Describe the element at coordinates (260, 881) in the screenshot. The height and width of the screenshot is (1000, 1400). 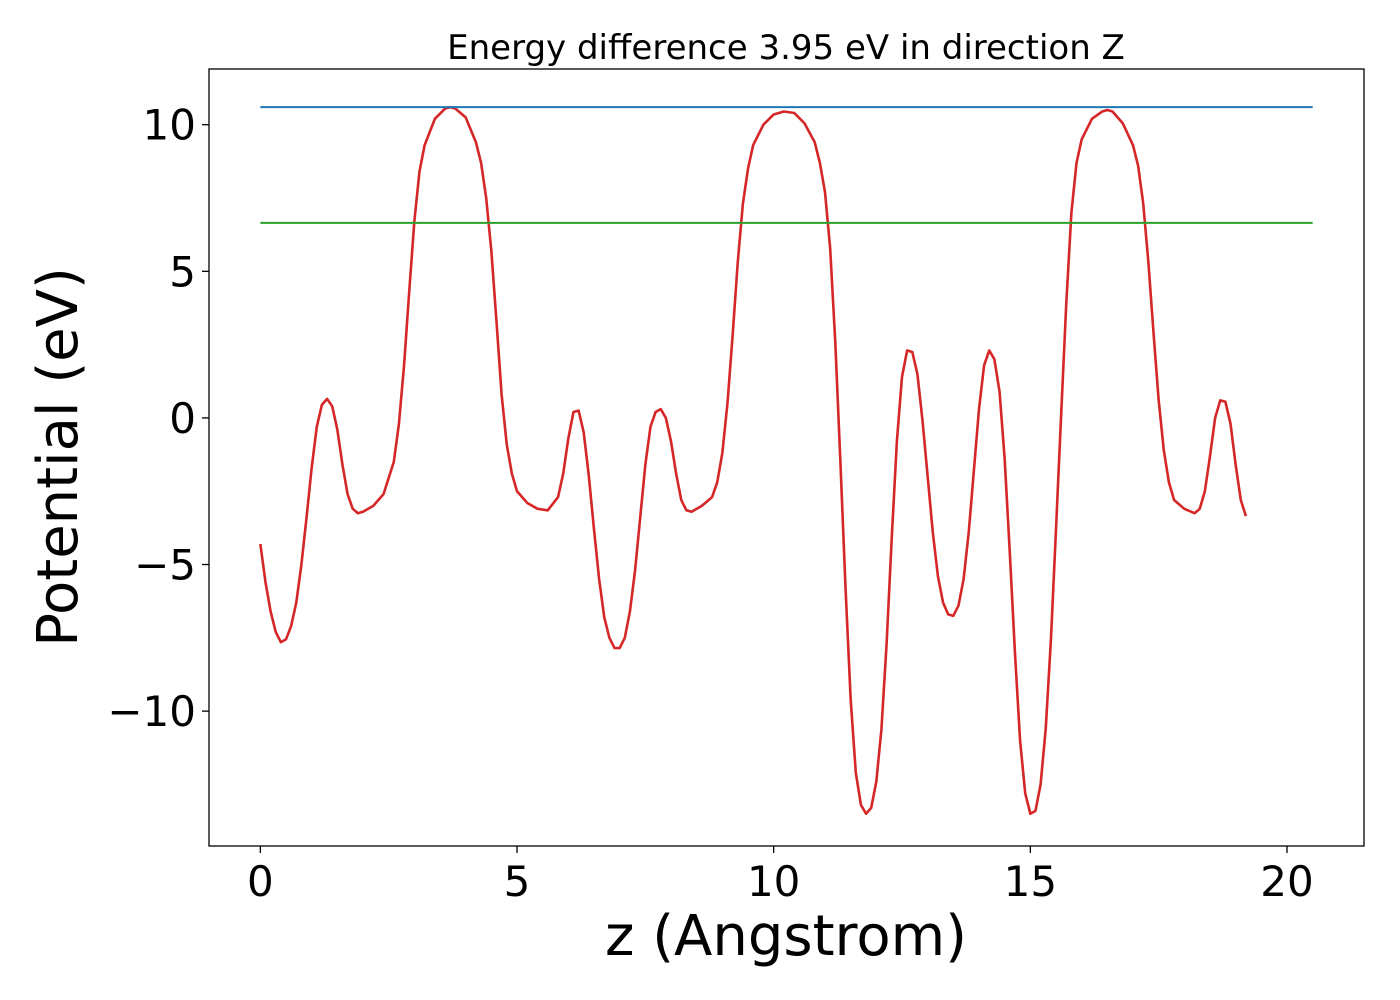
I see `x-tick-label: 0` at that location.